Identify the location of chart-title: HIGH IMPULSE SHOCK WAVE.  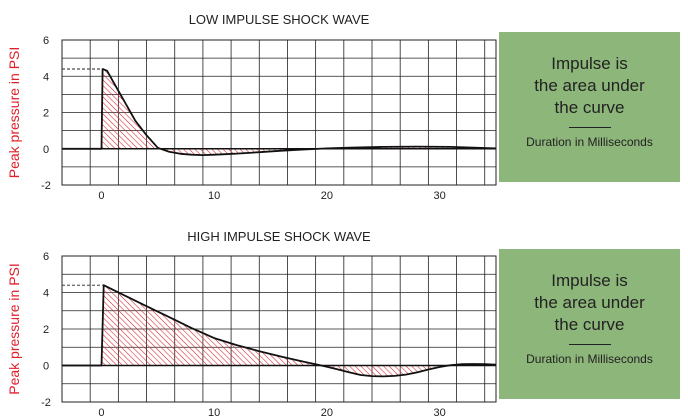
(279, 236).